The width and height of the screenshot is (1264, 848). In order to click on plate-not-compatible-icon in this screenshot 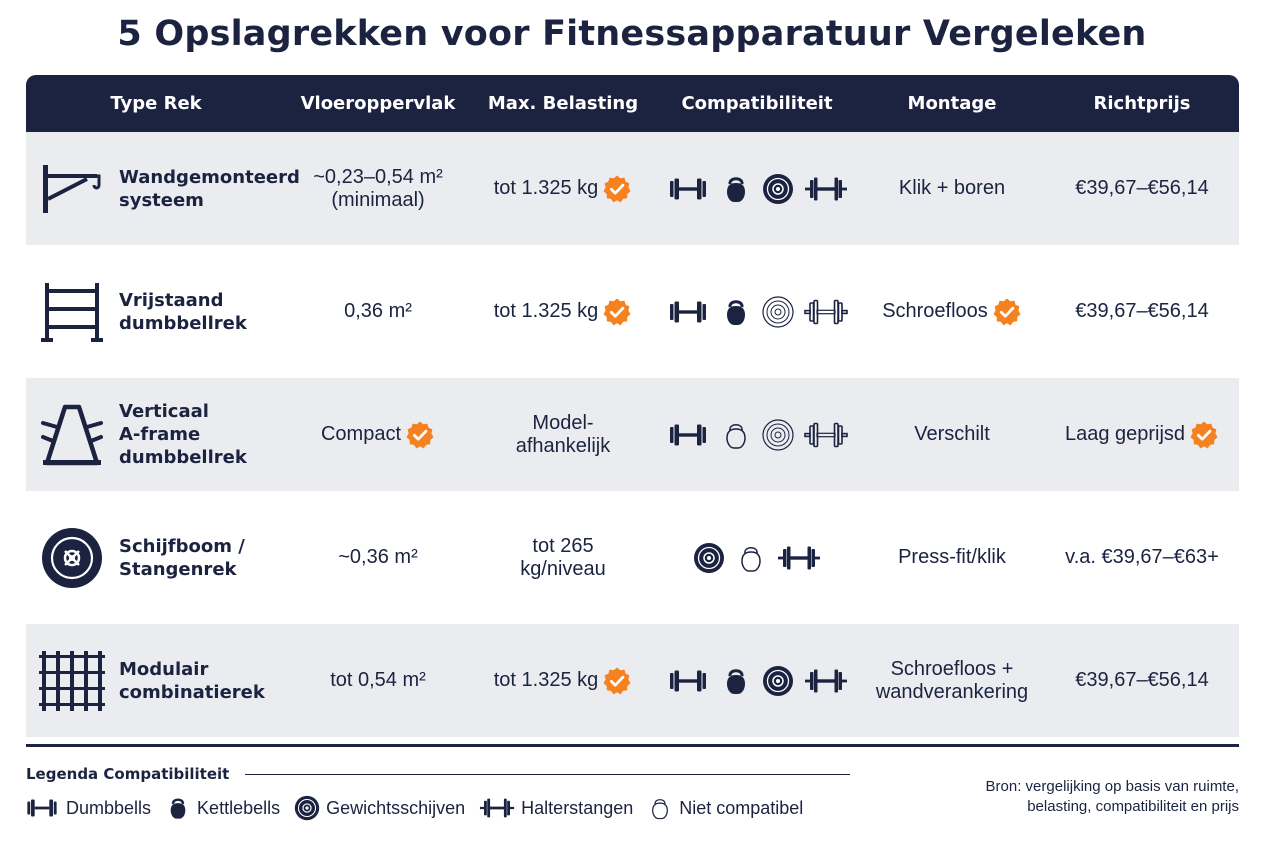, I will do `click(778, 311)`.